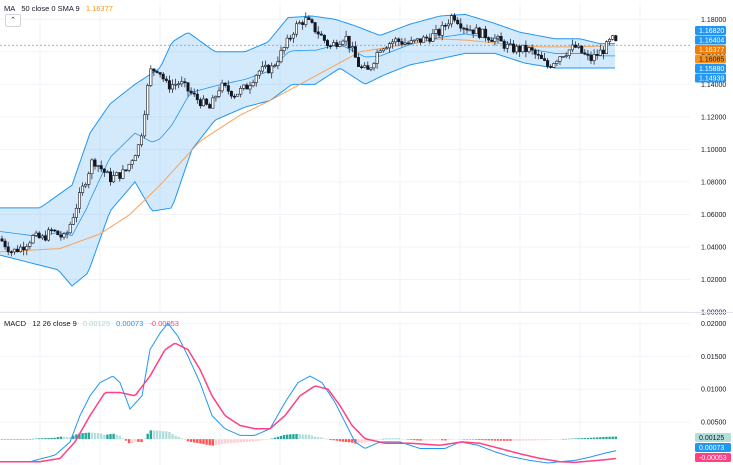 The width and height of the screenshot is (733, 465). What do you see at coordinates (713, 458) in the screenshot?
I see `macd-badge-label: -0.00053` at bounding box center [713, 458].